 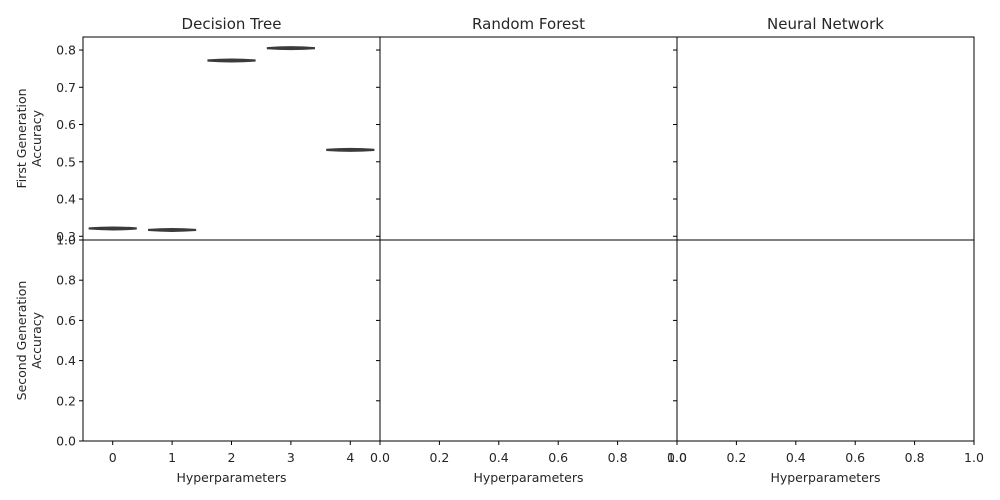 What do you see at coordinates (291, 457) in the screenshot?
I see `x-tick-label: 3` at bounding box center [291, 457].